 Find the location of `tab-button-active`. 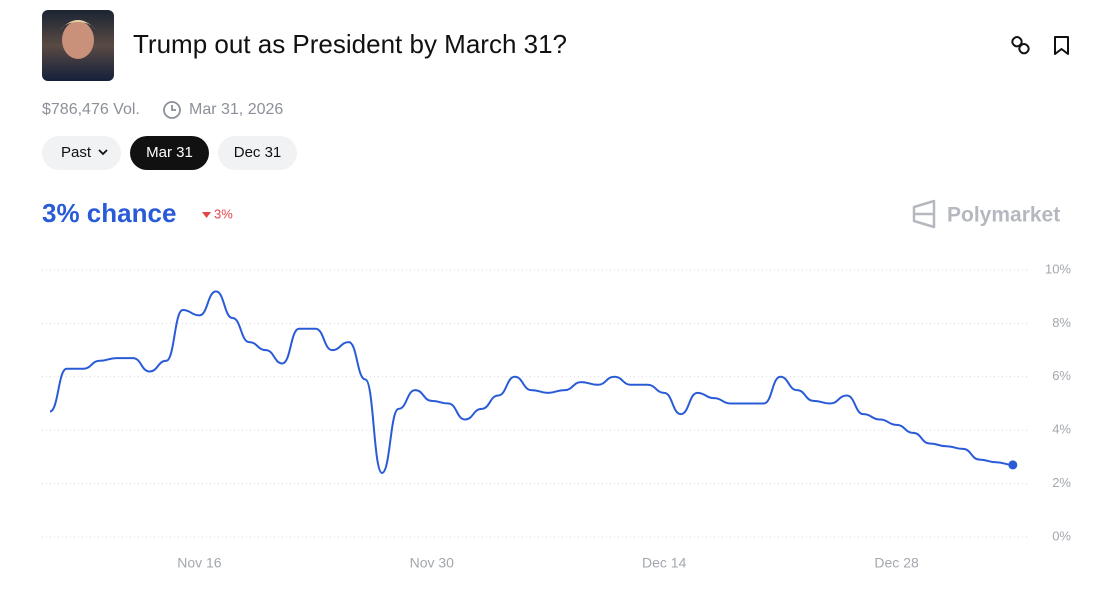

tab-button-active is located at coordinates (169, 153).